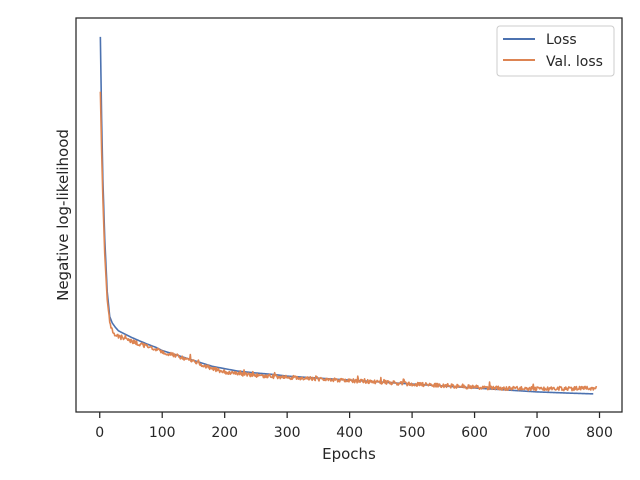  Describe the element at coordinates (599, 433) in the screenshot. I see `x-tick-label: 800` at that location.